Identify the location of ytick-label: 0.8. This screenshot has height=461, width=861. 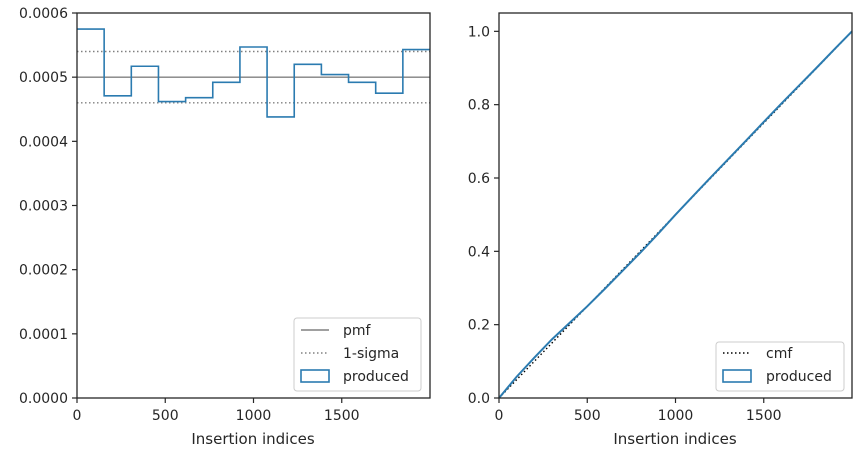
(479, 106).